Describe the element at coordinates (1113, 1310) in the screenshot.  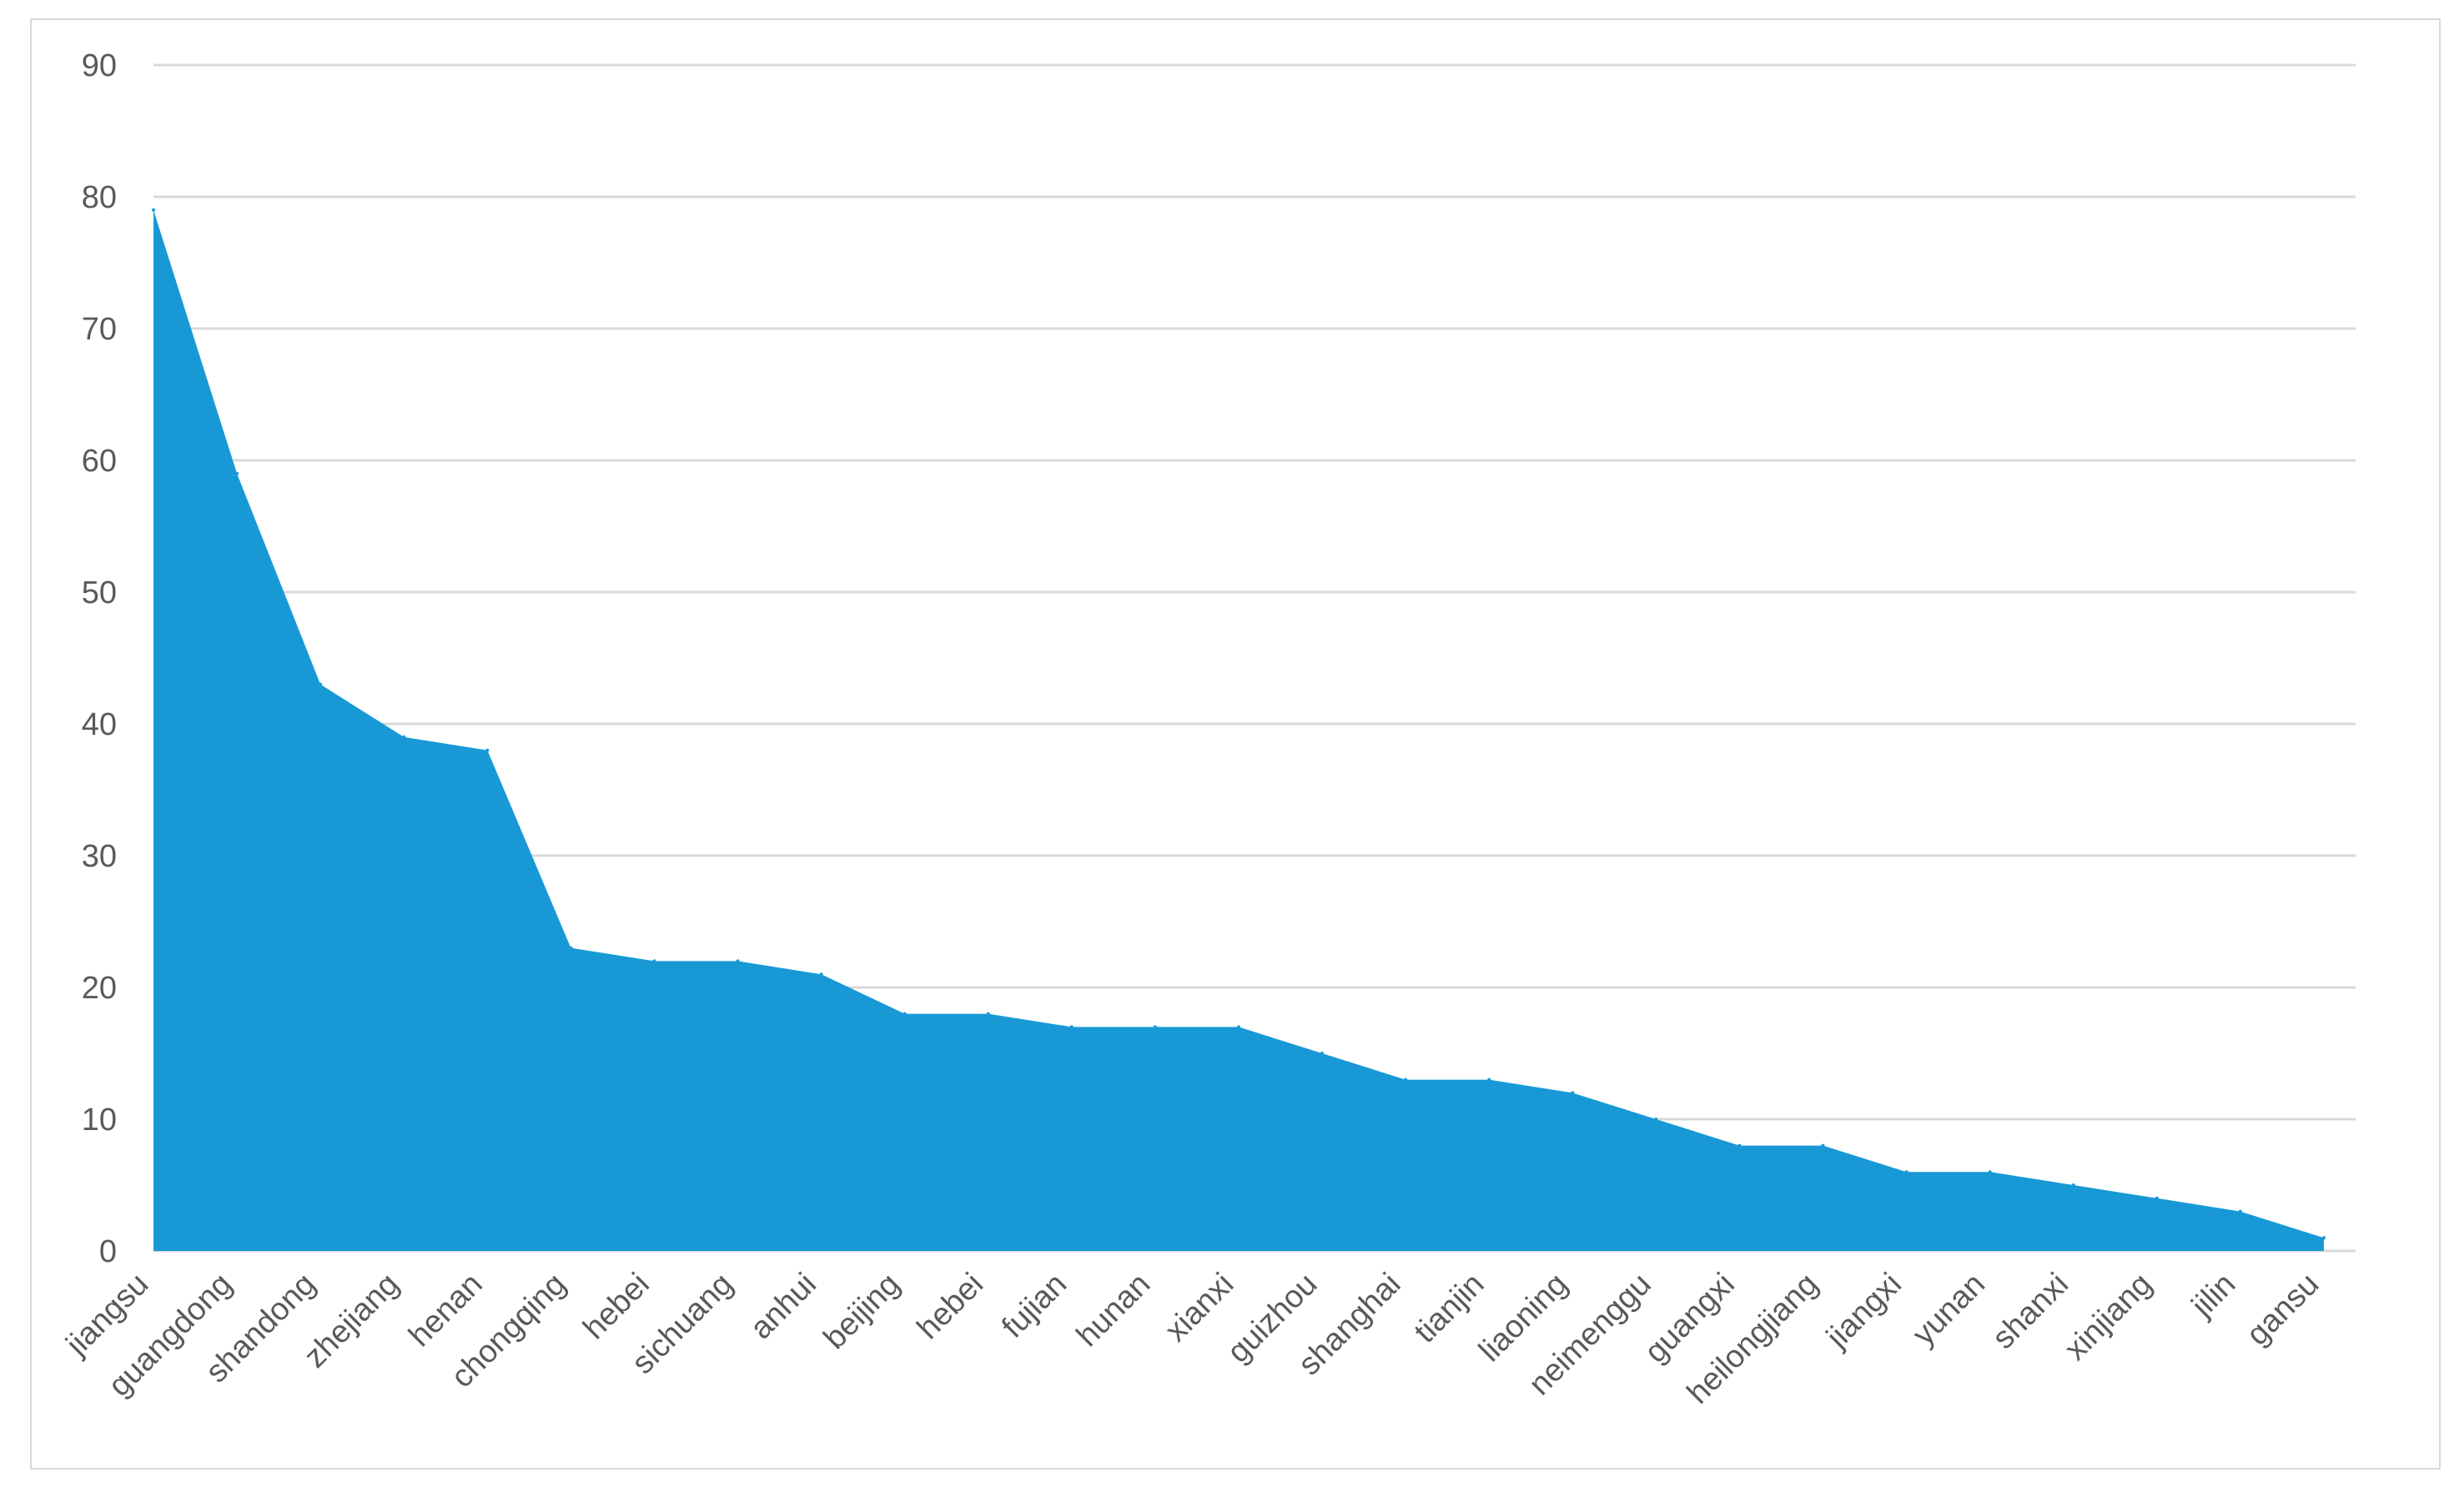
I see `x-tick-label: hunan` at that location.